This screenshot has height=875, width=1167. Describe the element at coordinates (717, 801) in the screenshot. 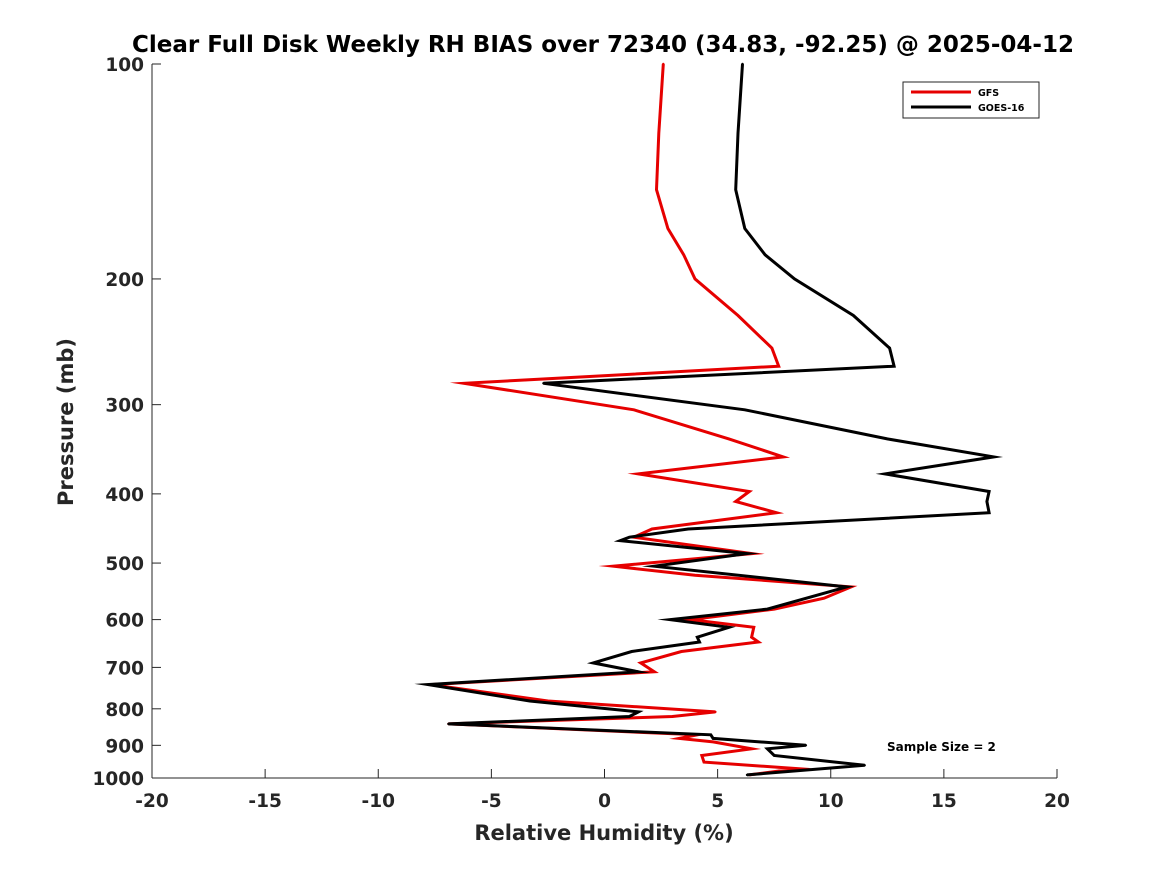

I see `x-tick-label: 5` at that location.